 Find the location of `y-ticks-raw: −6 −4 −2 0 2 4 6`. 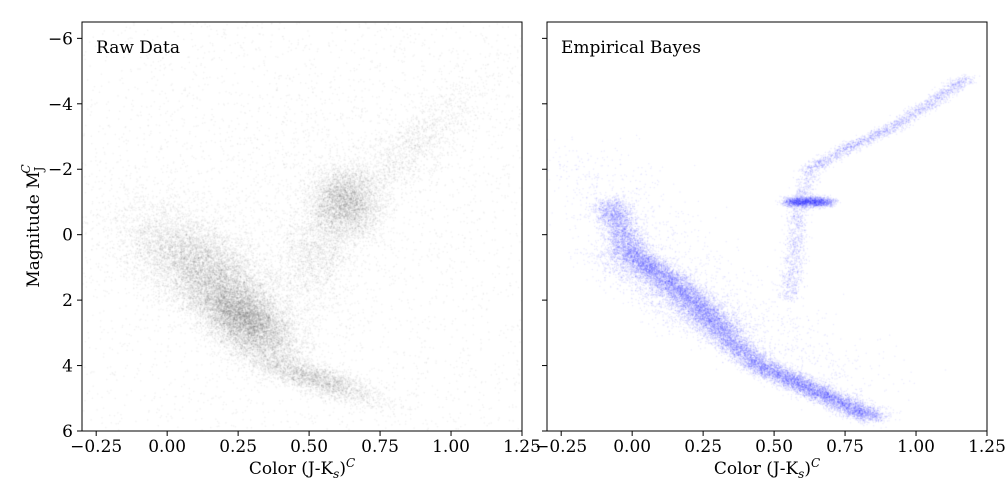

y-ticks-raw: −6 −4 −2 0 2 4 6 is located at coordinates (65, 235).